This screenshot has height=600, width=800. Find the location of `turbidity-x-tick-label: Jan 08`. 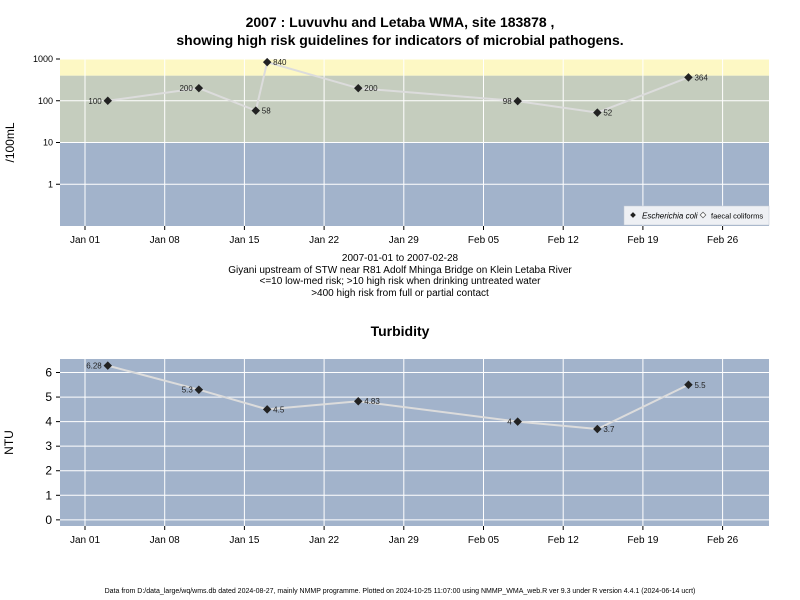

turbidity-x-tick-label: Jan 08 is located at coordinates (165, 540).